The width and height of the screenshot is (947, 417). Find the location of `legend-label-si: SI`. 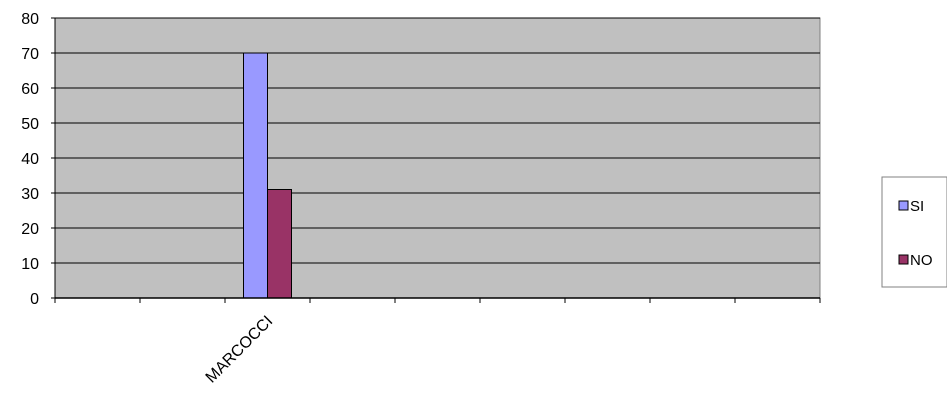

legend-label-si: SI is located at coordinates (917, 206).